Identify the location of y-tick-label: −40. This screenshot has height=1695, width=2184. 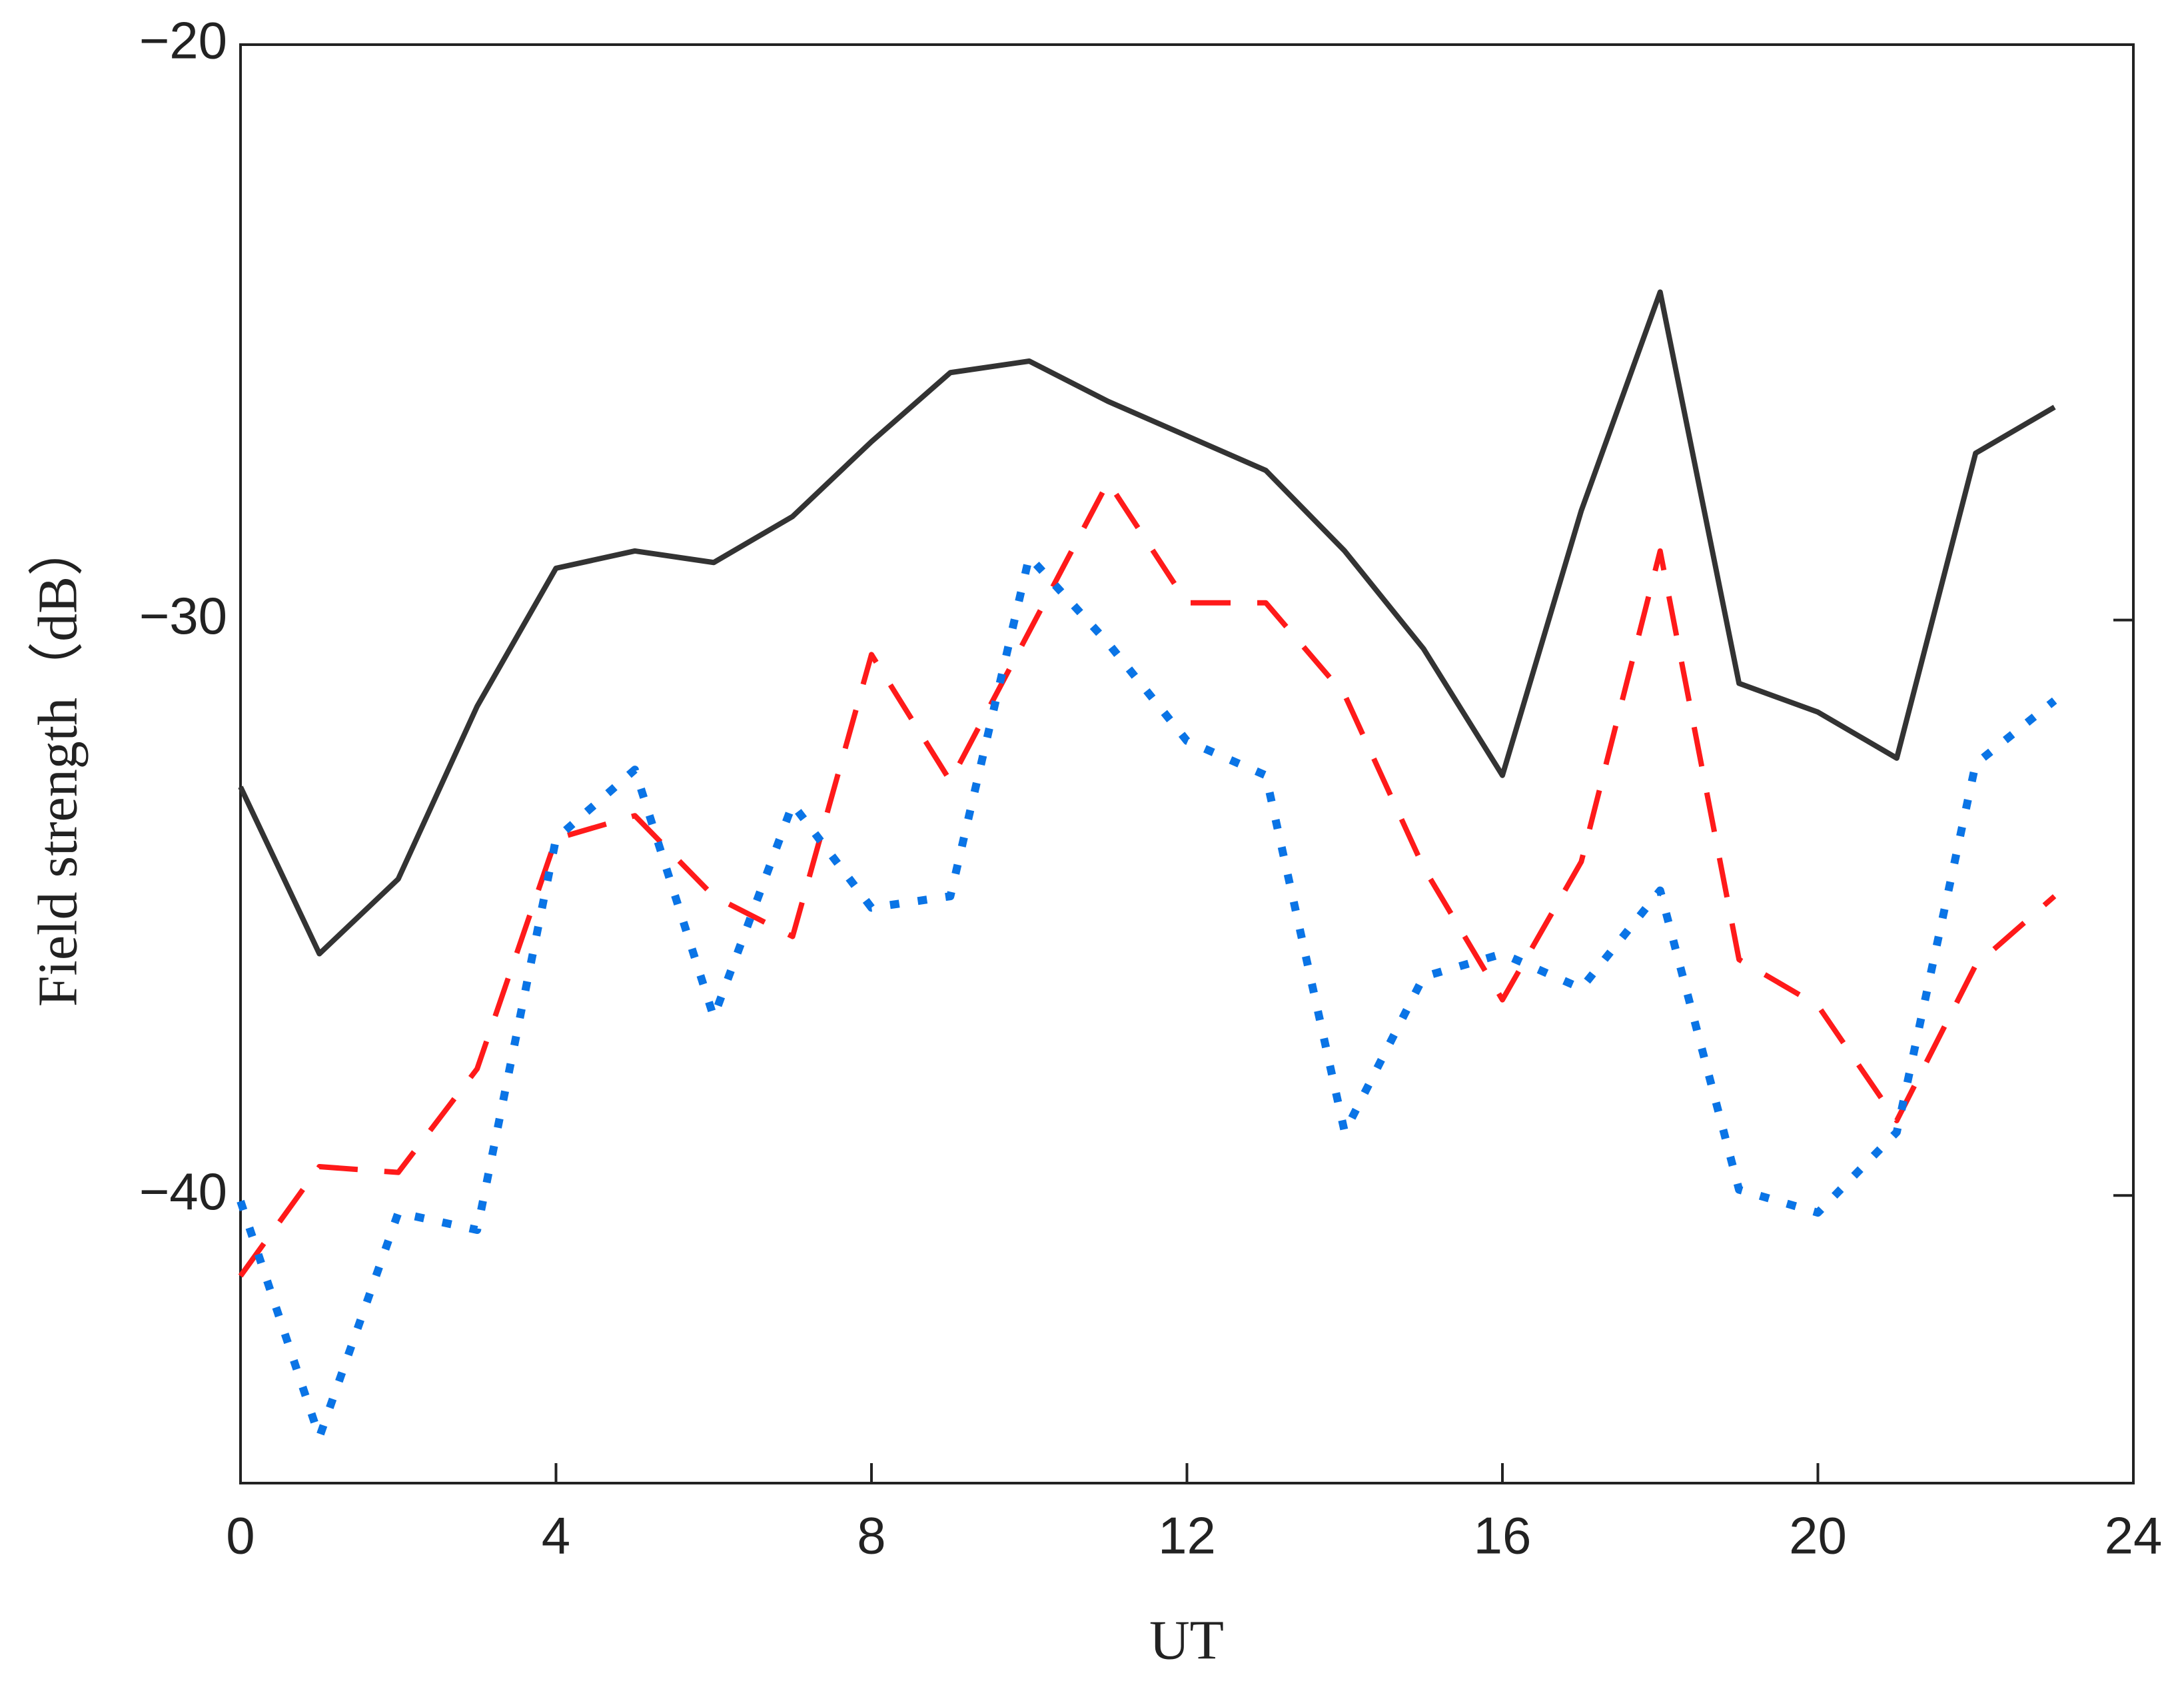
(183, 1191).